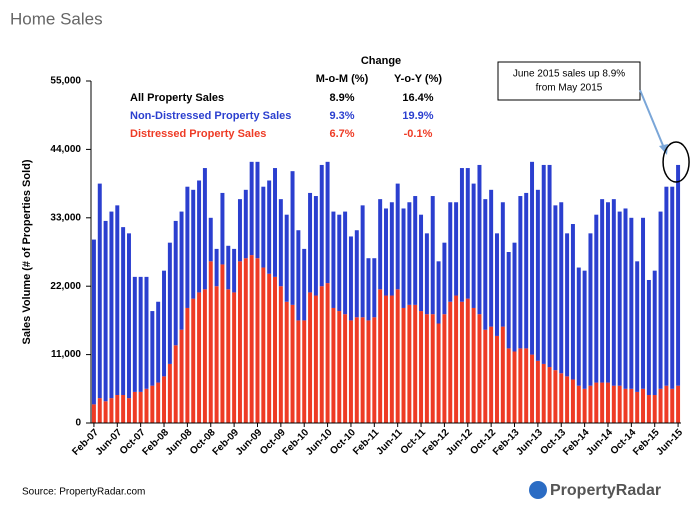  I want to click on x-tick-label: Jun-11, so click(389, 442).